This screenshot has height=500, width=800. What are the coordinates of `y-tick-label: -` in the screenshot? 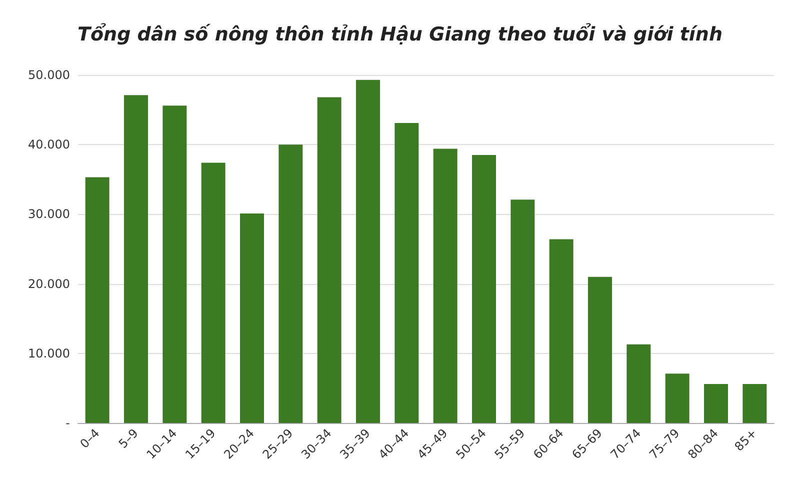 It's located at (68, 423).